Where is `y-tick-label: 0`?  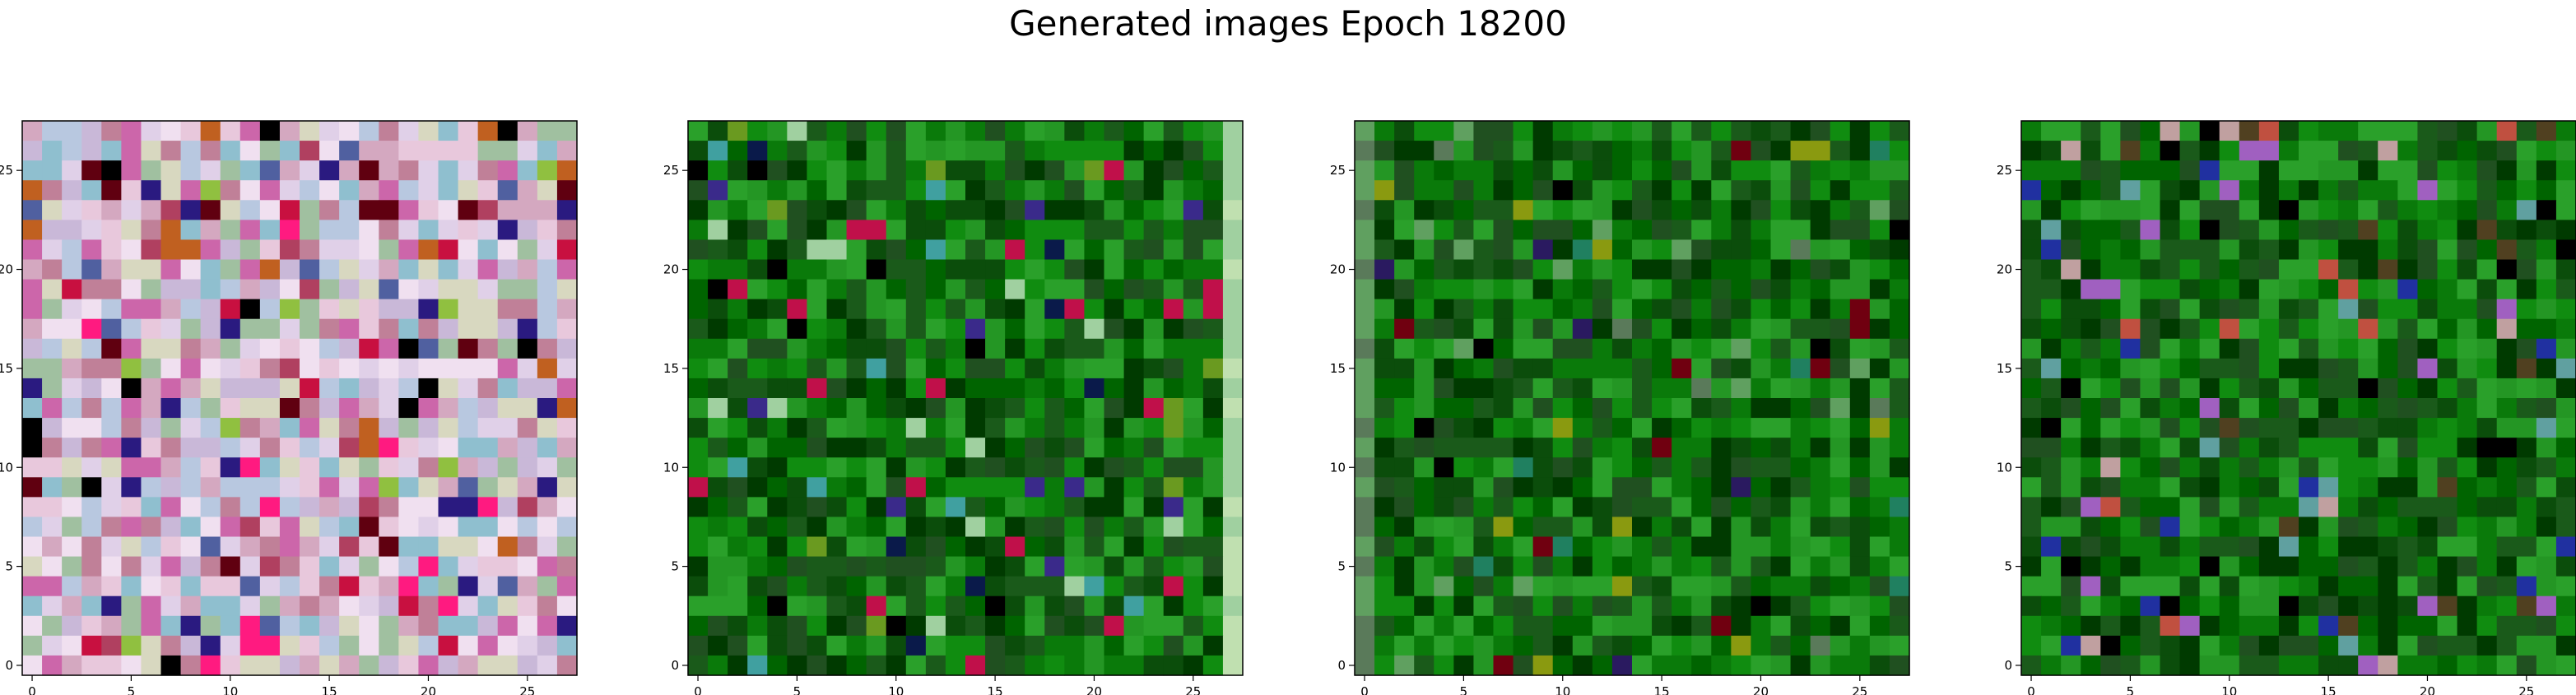
y-tick-label: 0 is located at coordinates (1341, 665).